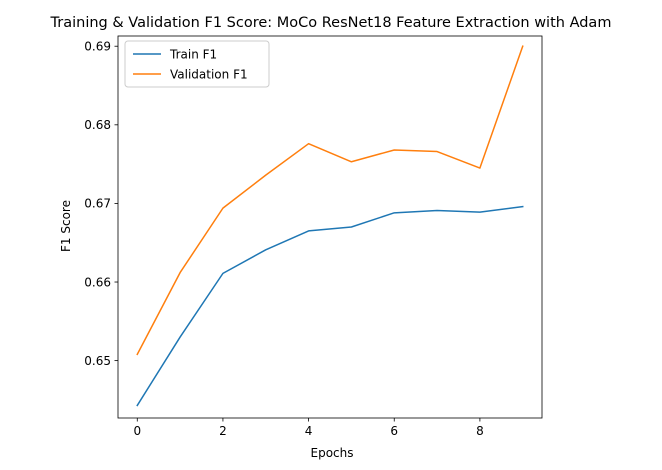  I want to click on legend-label: Validation F1, so click(209, 74).